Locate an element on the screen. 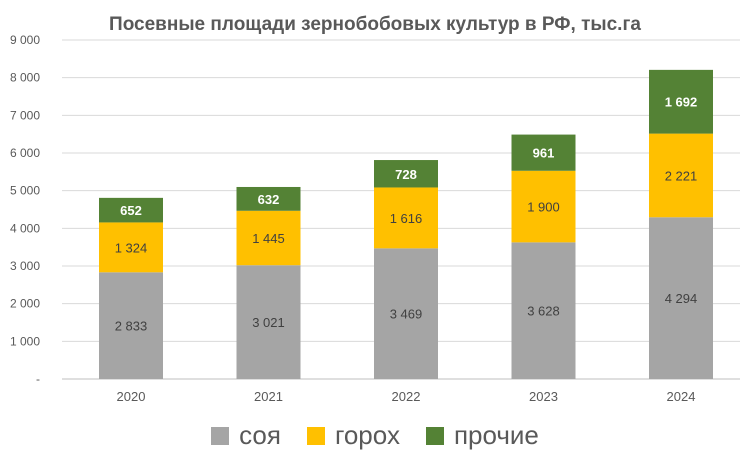 The width and height of the screenshot is (750, 474). data-label: 961 is located at coordinates (544, 153).